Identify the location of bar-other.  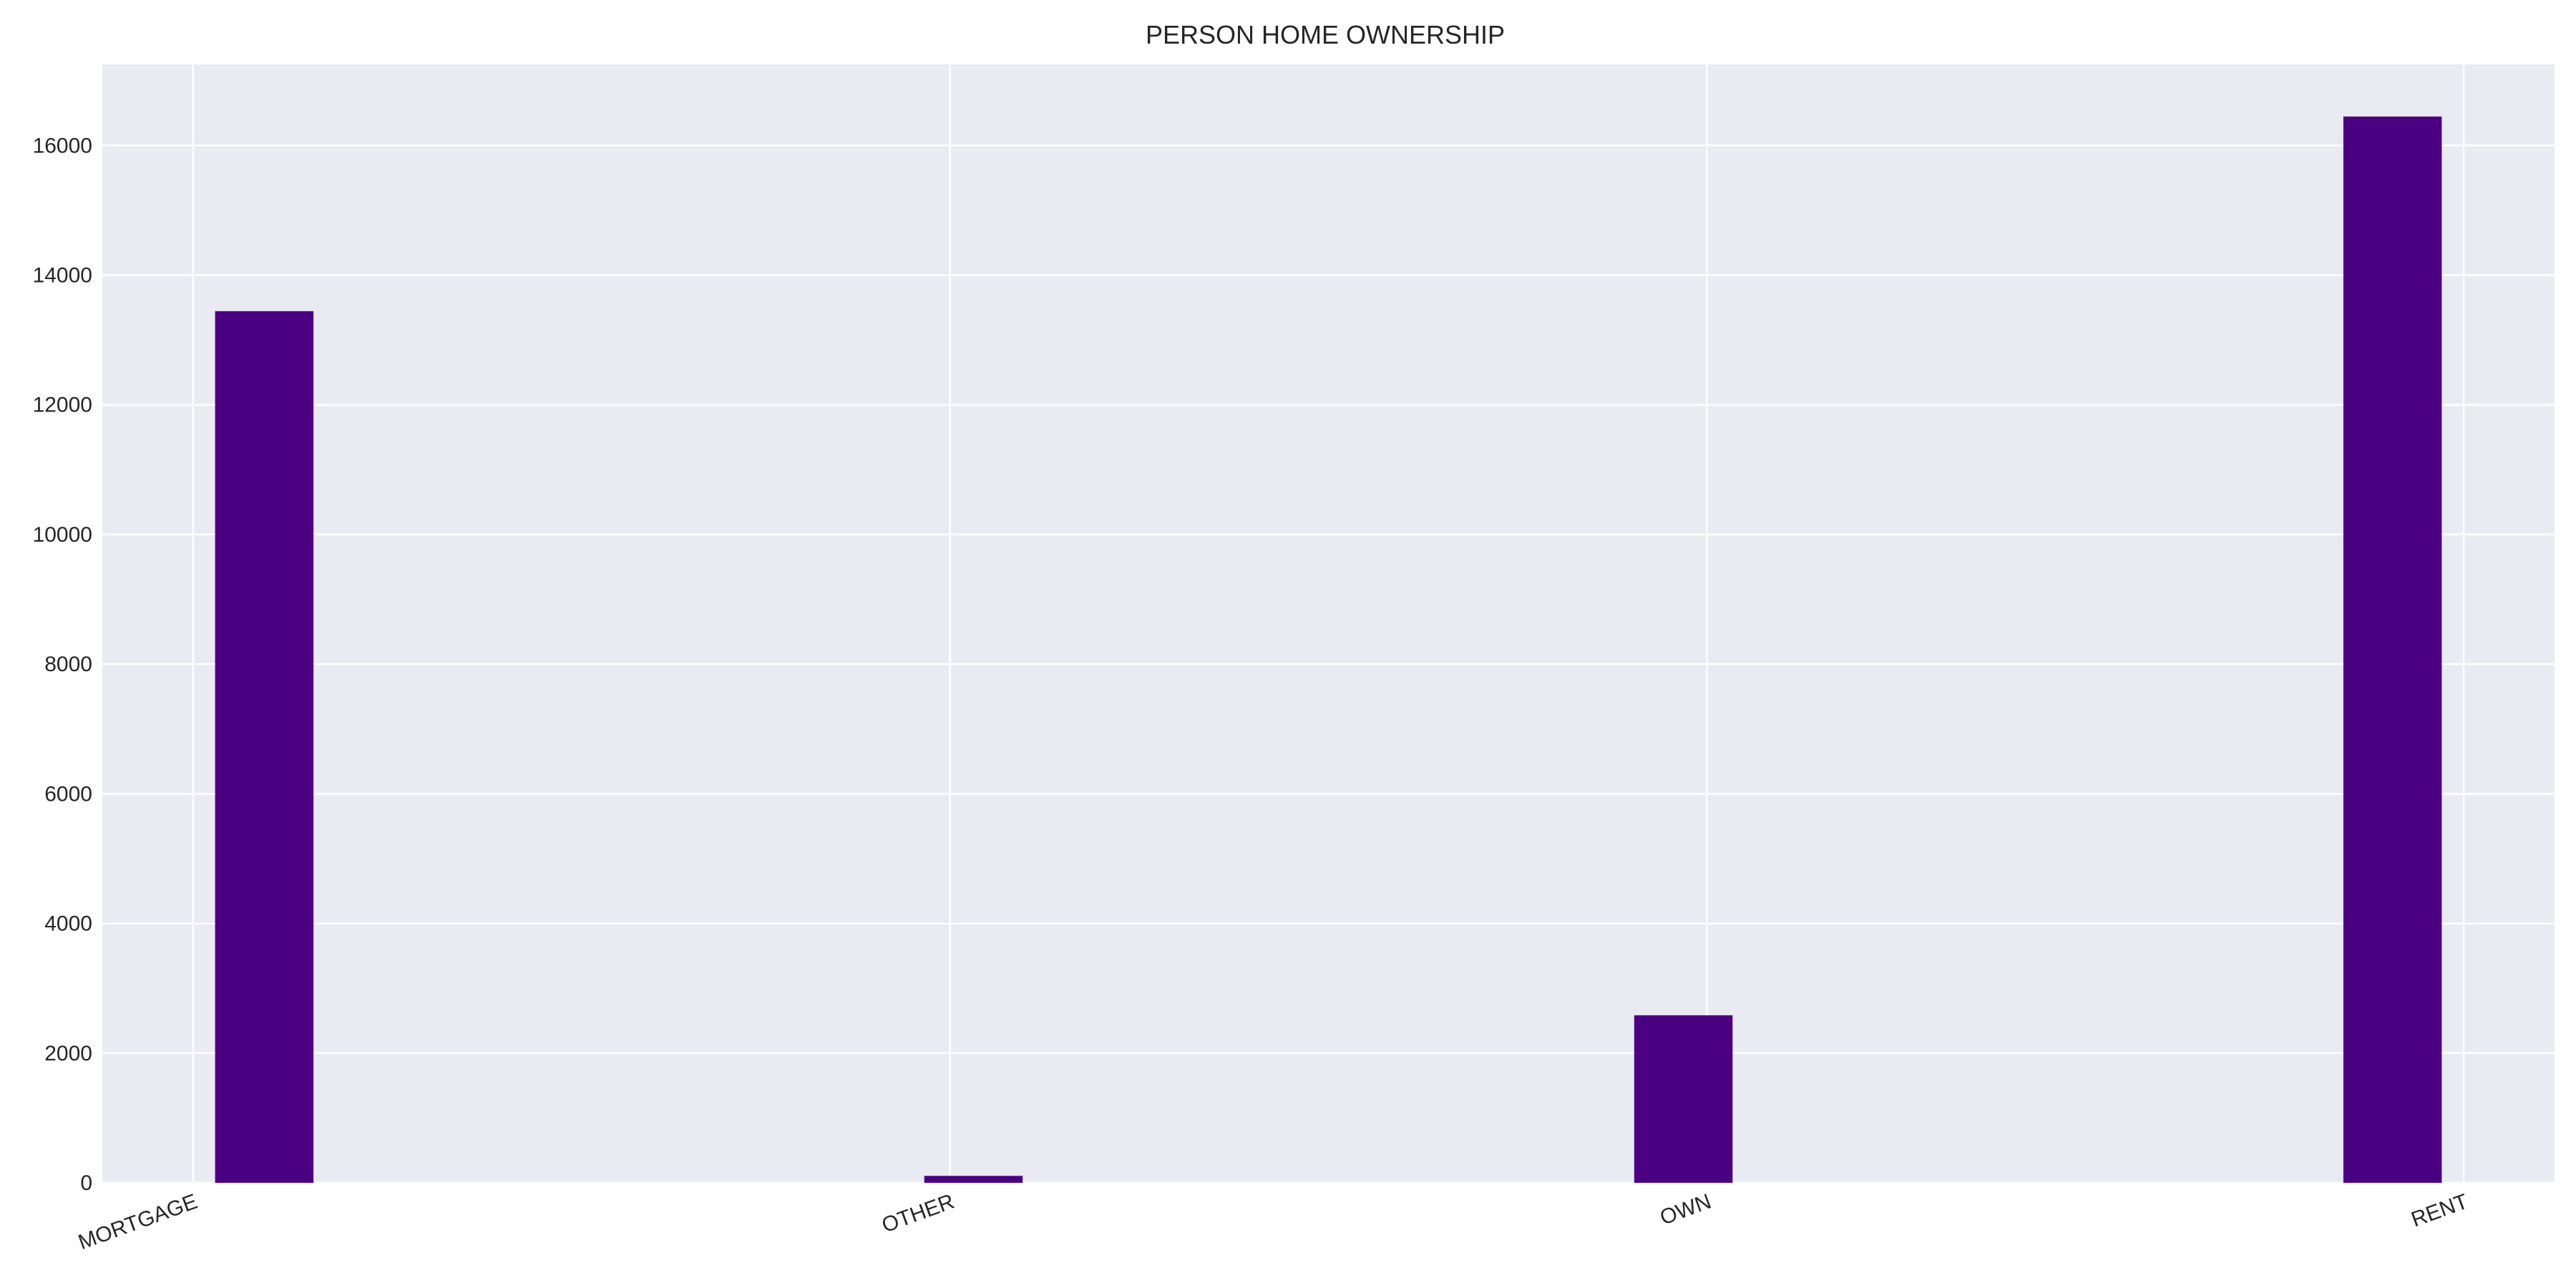
(973, 1179).